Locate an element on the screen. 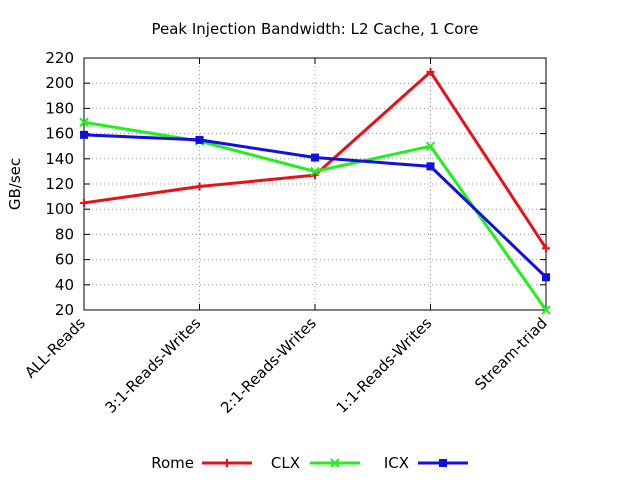 Image resolution: width=640 pixels, height=480 pixels. y-tick-label: 60 is located at coordinates (64, 260).